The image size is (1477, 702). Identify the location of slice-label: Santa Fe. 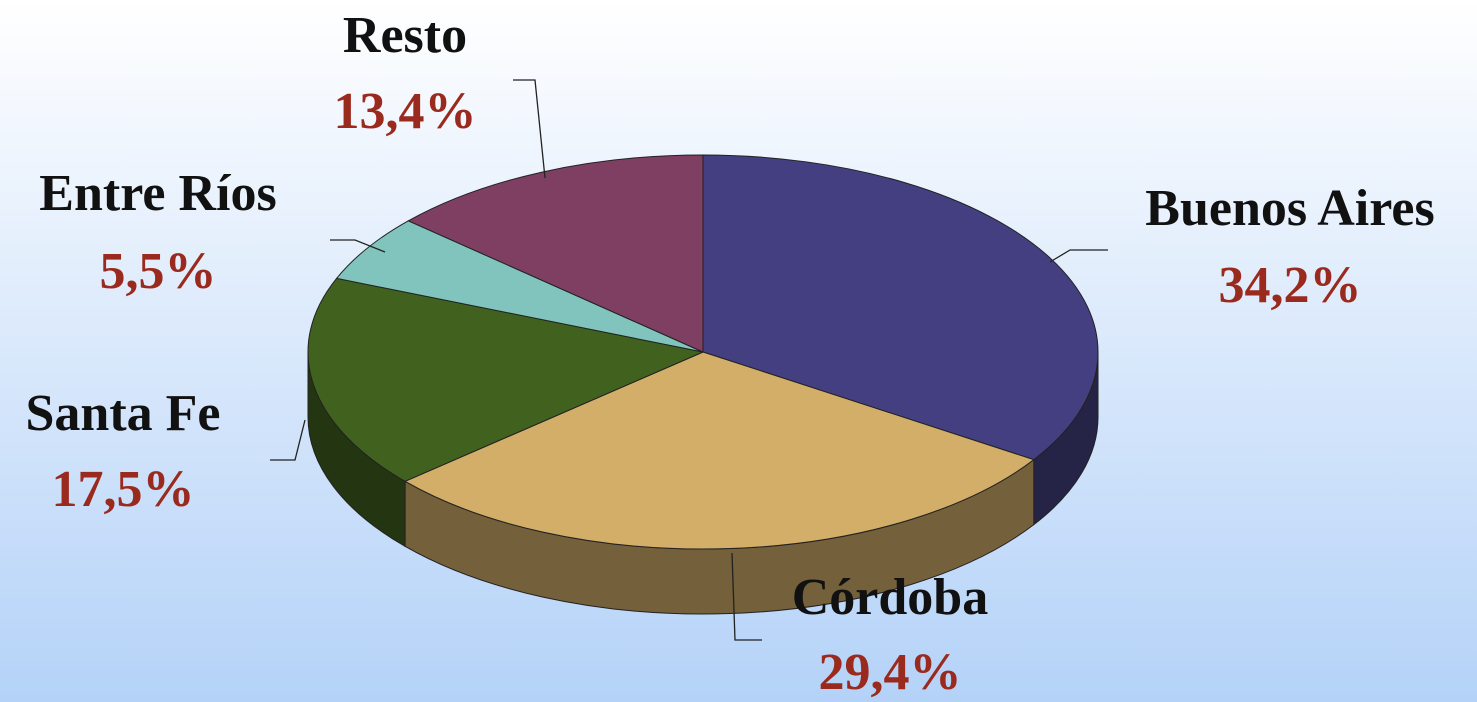
(123, 413).